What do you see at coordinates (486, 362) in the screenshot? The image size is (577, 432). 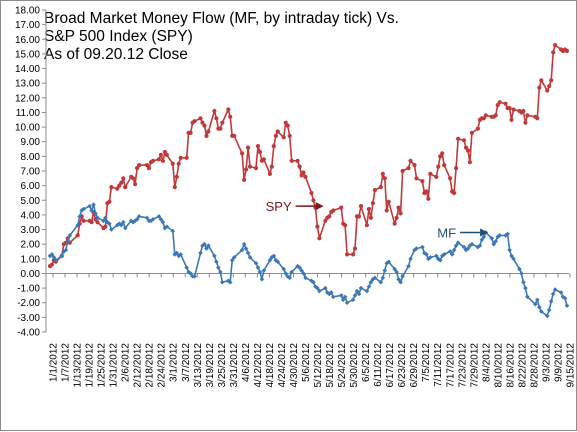 I see `x-tick-label: 8/4/2012` at bounding box center [486, 362].